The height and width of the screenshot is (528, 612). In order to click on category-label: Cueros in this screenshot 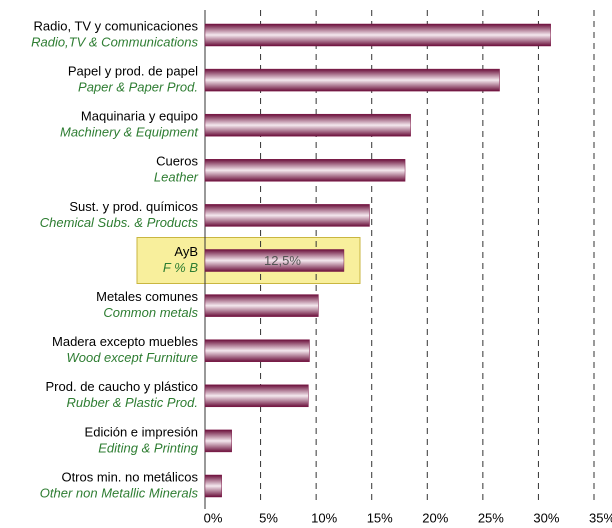, I will do `click(177, 161)`.